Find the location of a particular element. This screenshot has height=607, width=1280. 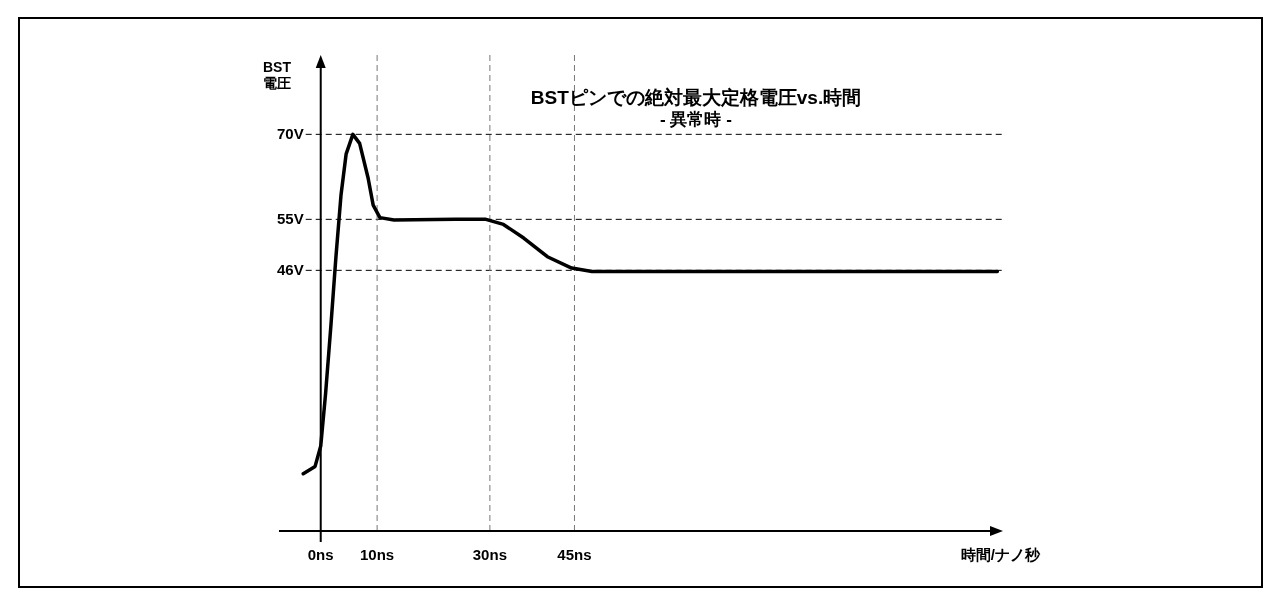

x-axis-title: 時間/ナノ秒 is located at coordinates (1000, 554).